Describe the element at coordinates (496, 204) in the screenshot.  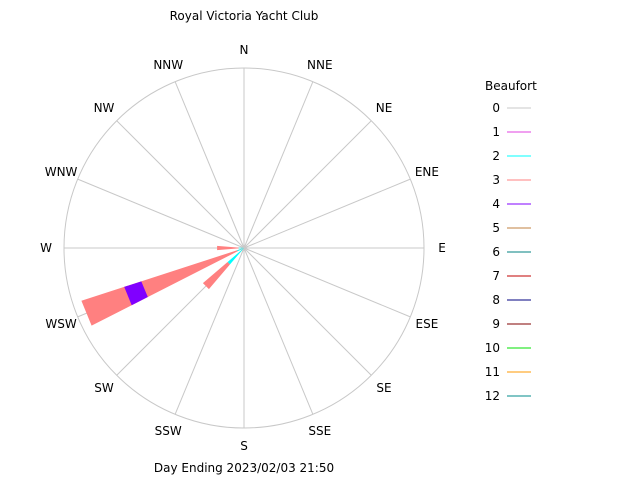
I see `legend-label: 4` at that location.